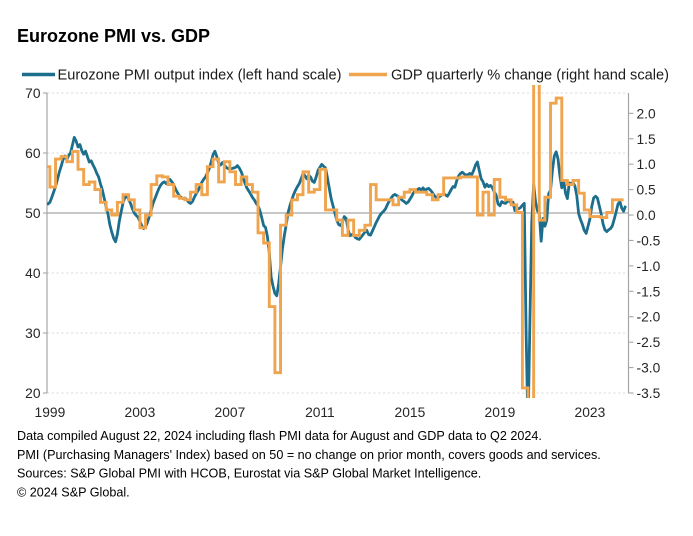 The image size is (693, 536). I want to click on x-axis-year-label: 2015, so click(410, 412).